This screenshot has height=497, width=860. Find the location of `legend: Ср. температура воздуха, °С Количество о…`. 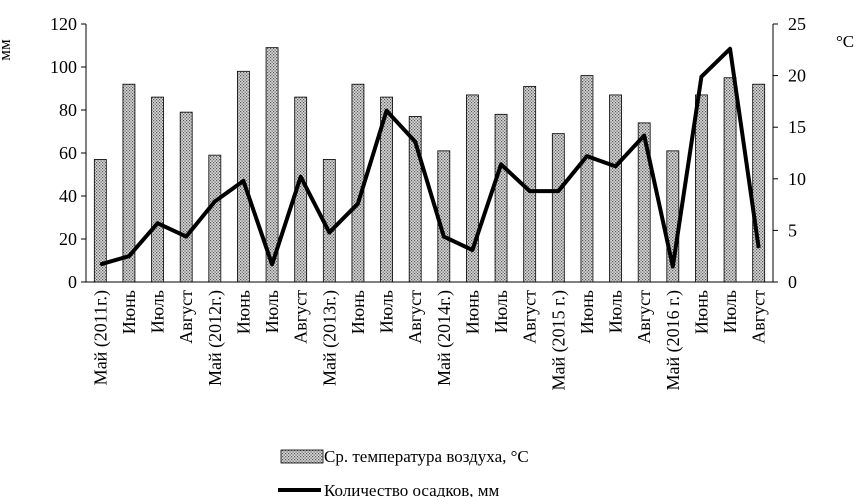

legend: Ср. температура воздуха, °С Количество о… is located at coordinates (403, 472).